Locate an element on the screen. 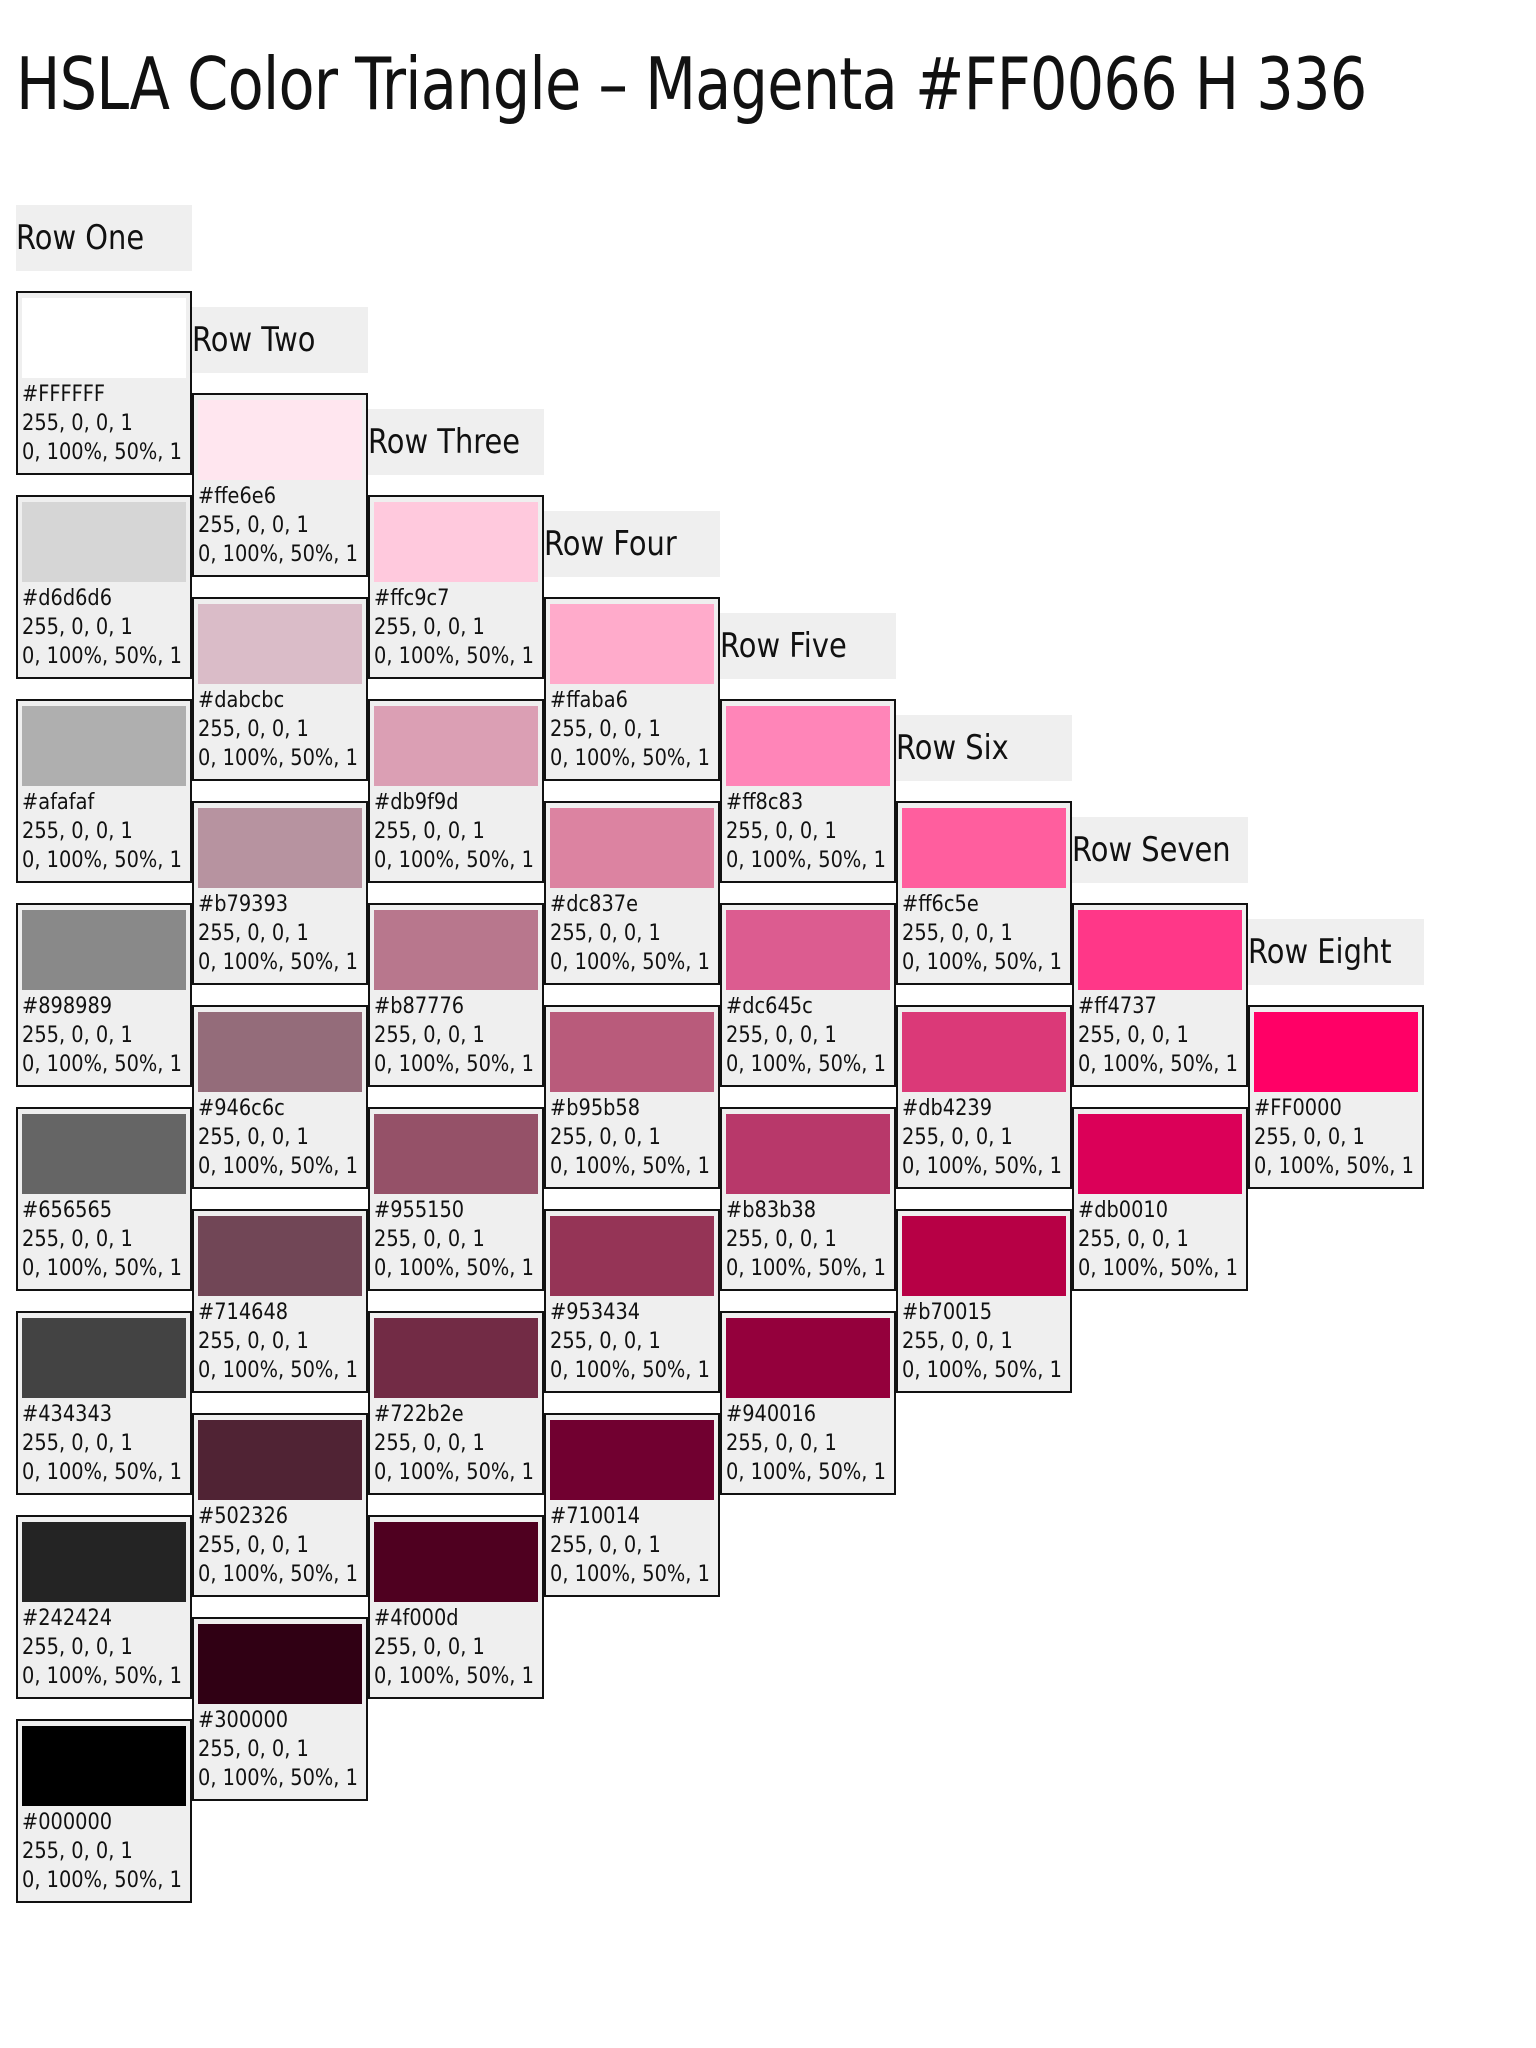 Image resolution: width=1536 pixels, height=2048 pixels. color-card: #953434 255, 0, 0, 1 0, 100%, 50%, 1 is located at coordinates (632, 1301).